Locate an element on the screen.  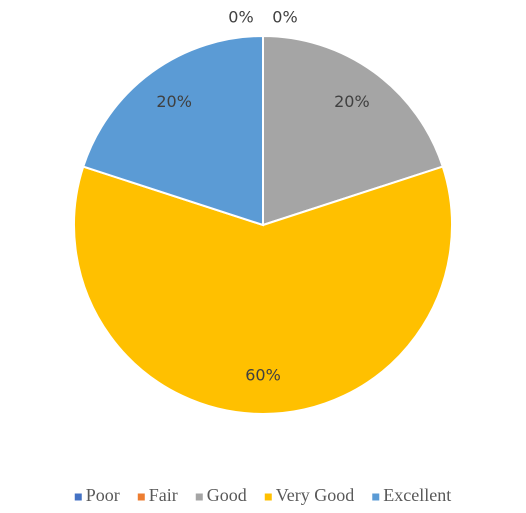
data-label: 60% is located at coordinates (263, 375).